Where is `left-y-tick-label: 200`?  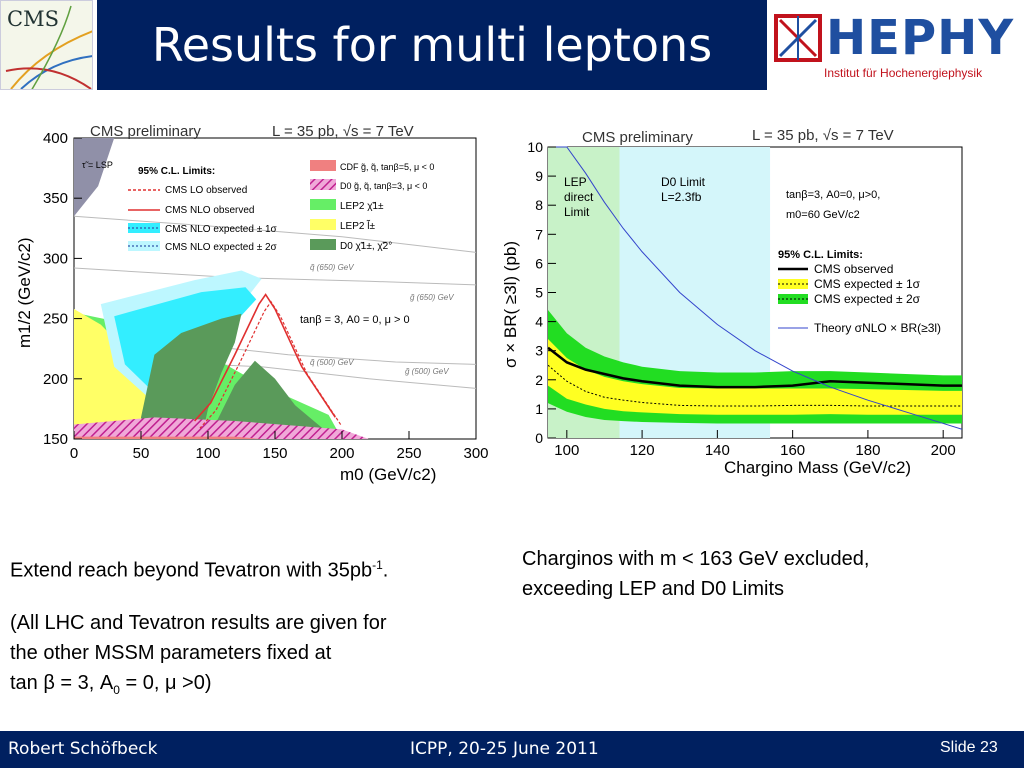 left-y-tick-label: 200 is located at coordinates (55, 379).